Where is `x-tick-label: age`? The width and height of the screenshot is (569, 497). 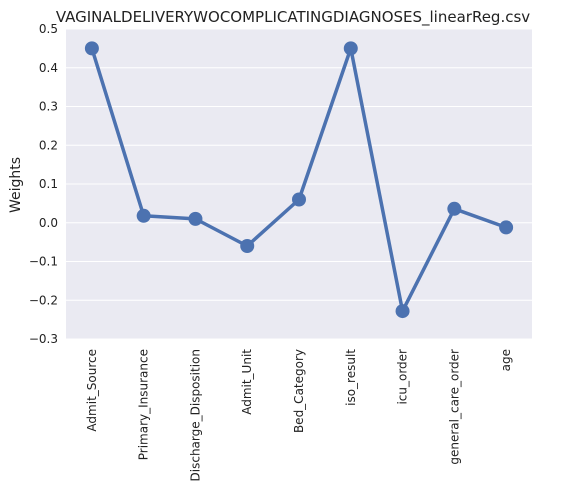 x-tick-label: age is located at coordinates (506, 360).